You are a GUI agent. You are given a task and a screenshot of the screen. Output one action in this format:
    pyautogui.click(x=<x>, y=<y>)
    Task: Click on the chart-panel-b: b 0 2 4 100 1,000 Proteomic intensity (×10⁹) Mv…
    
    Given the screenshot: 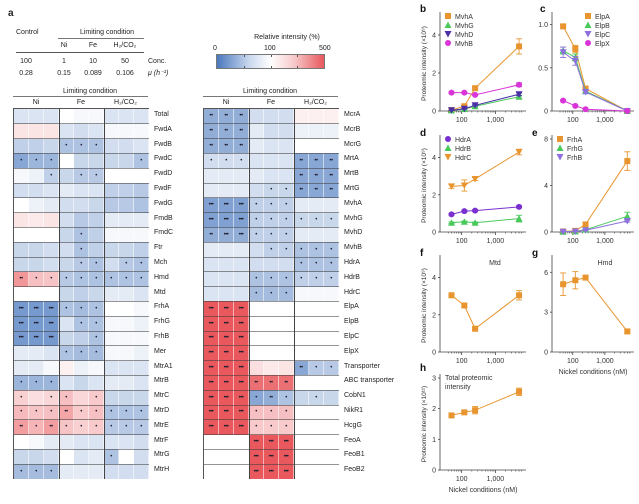 What is the action you would take?
    pyautogui.click(x=473, y=64)
    